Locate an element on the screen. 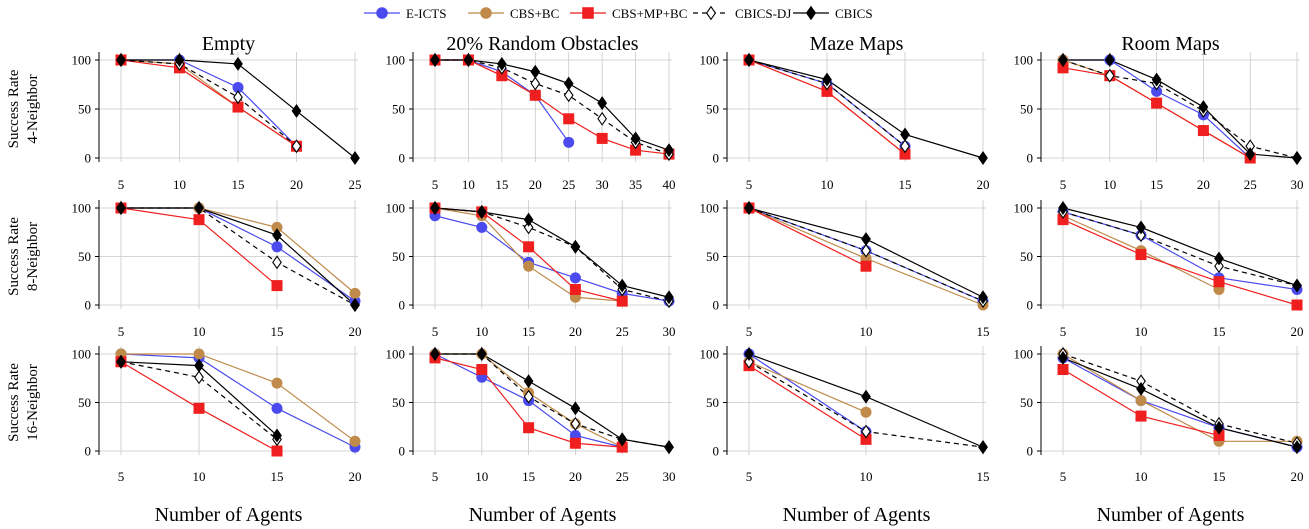 This screenshot has height=529, width=1309. row-label-neighbor: 4-Neighbor is located at coordinates (33, 108).